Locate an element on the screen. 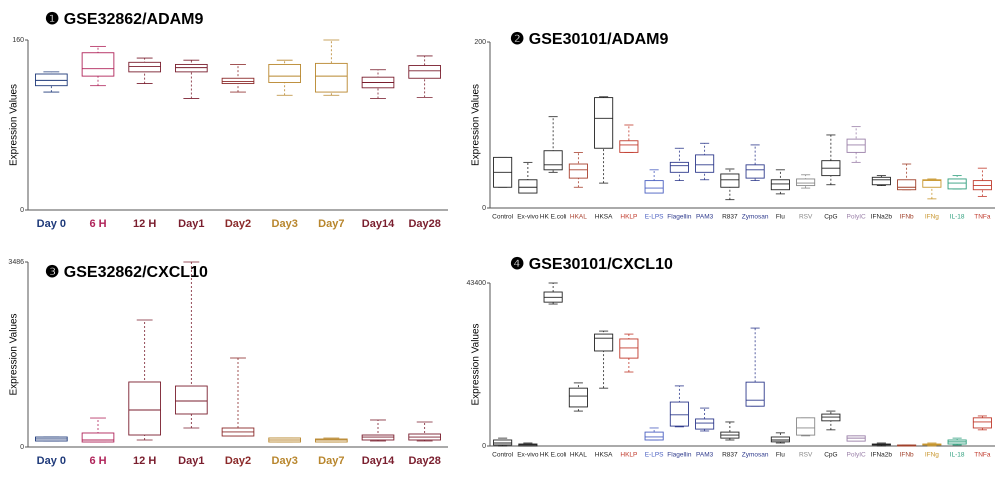 Image resolution: width=1000 pixels, height=483 pixels. chart-title: ❸ GSE32862/CXCL10 is located at coordinates (126, 272).